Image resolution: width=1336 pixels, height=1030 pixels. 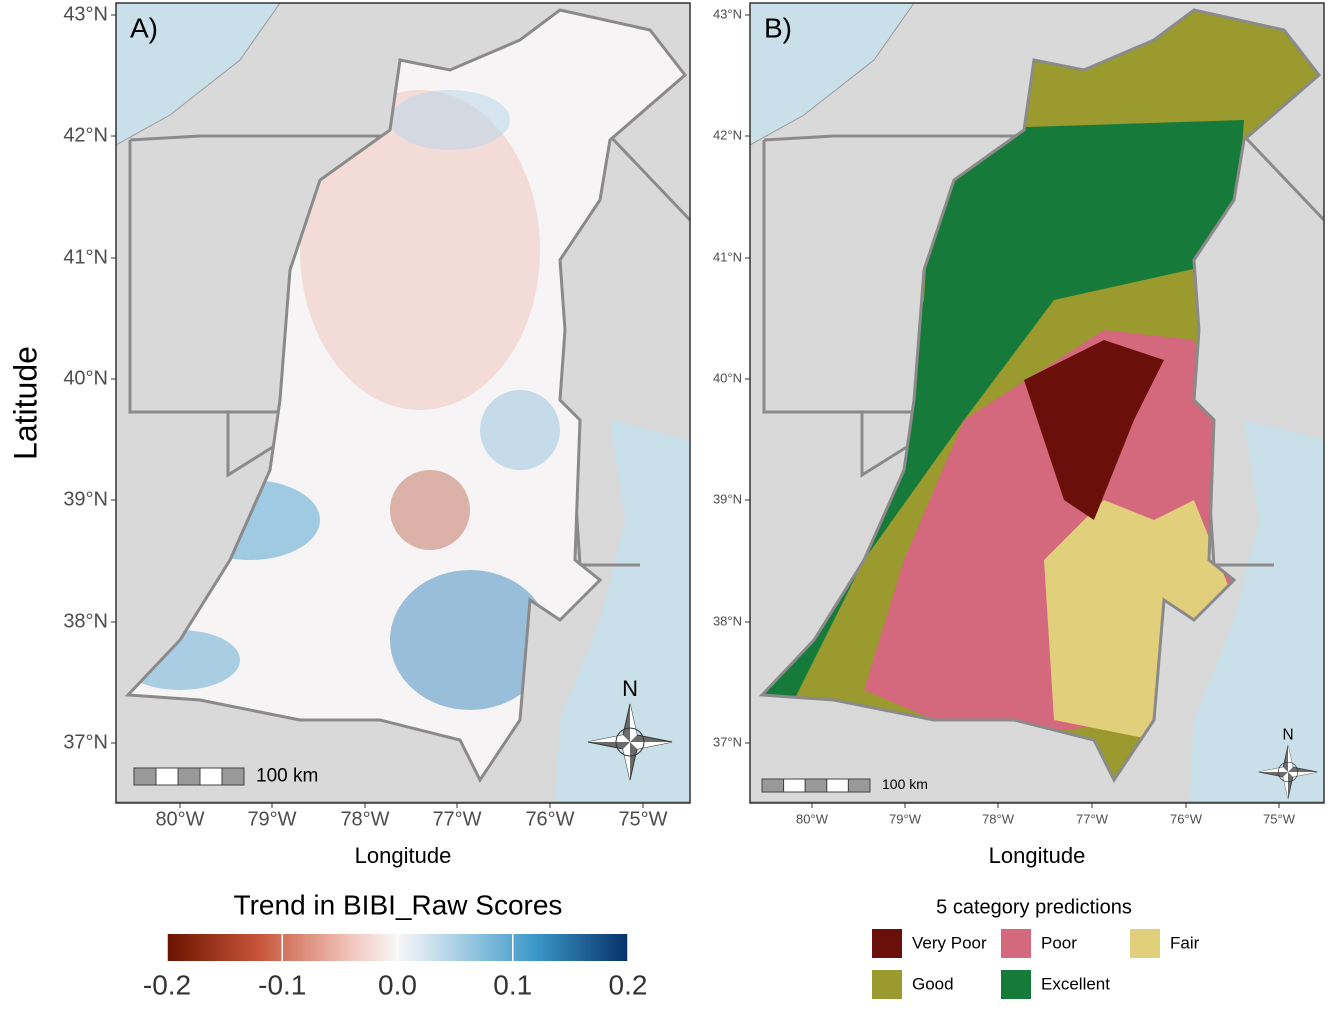 What do you see at coordinates (1094, 430) in the screenshot?
I see `very-poor-area` at bounding box center [1094, 430].